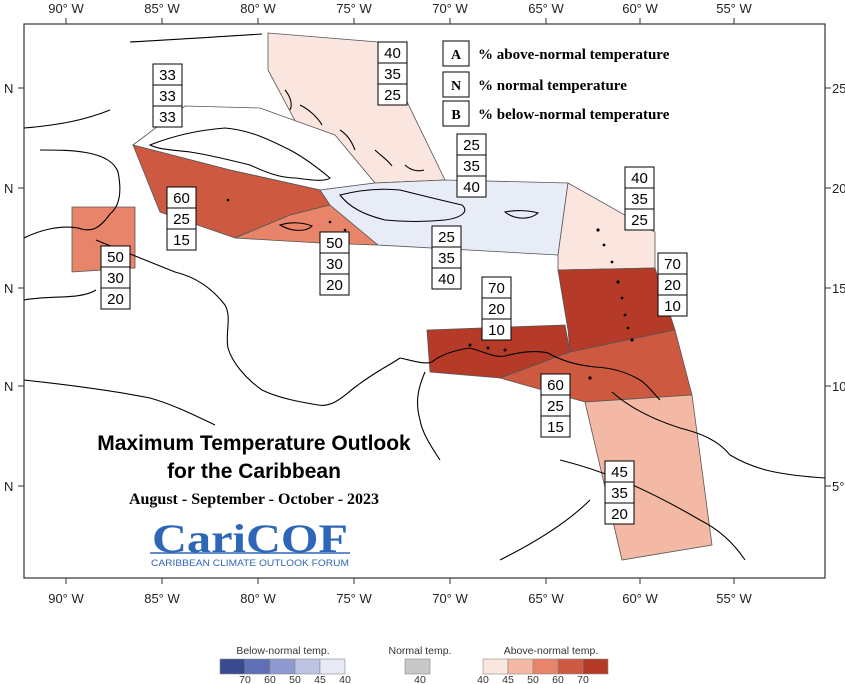  Describe the element at coordinates (392, 73) in the screenshot. I see `prob-box-bahamas: 40 35 25` at that location.